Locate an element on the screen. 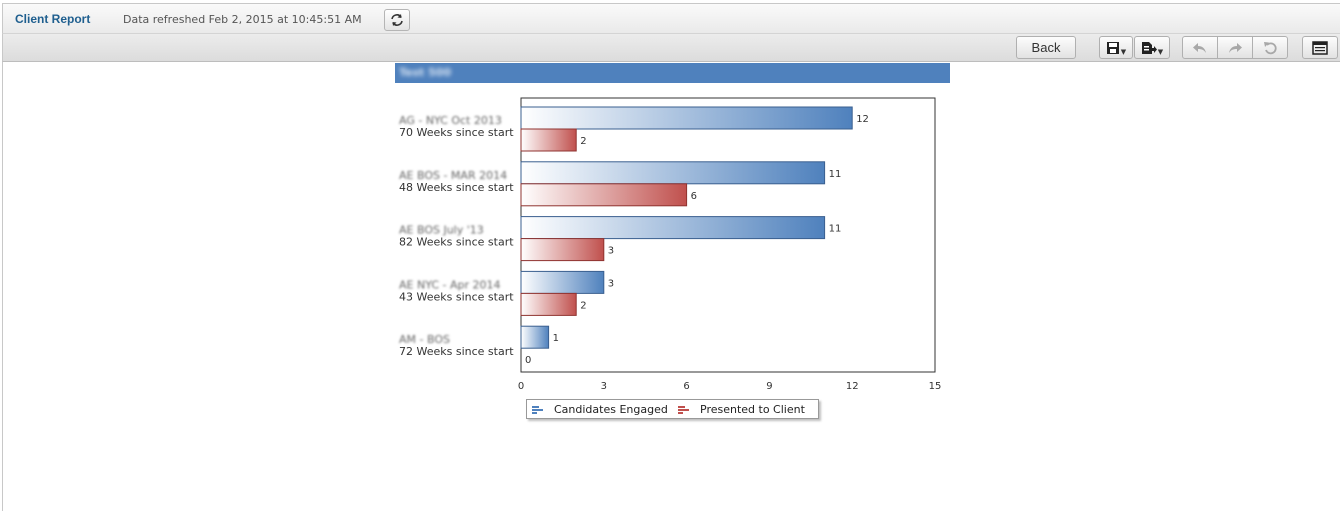 The height and width of the screenshot is (511, 1340). x-tick-label: 3 is located at coordinates (604, 386).